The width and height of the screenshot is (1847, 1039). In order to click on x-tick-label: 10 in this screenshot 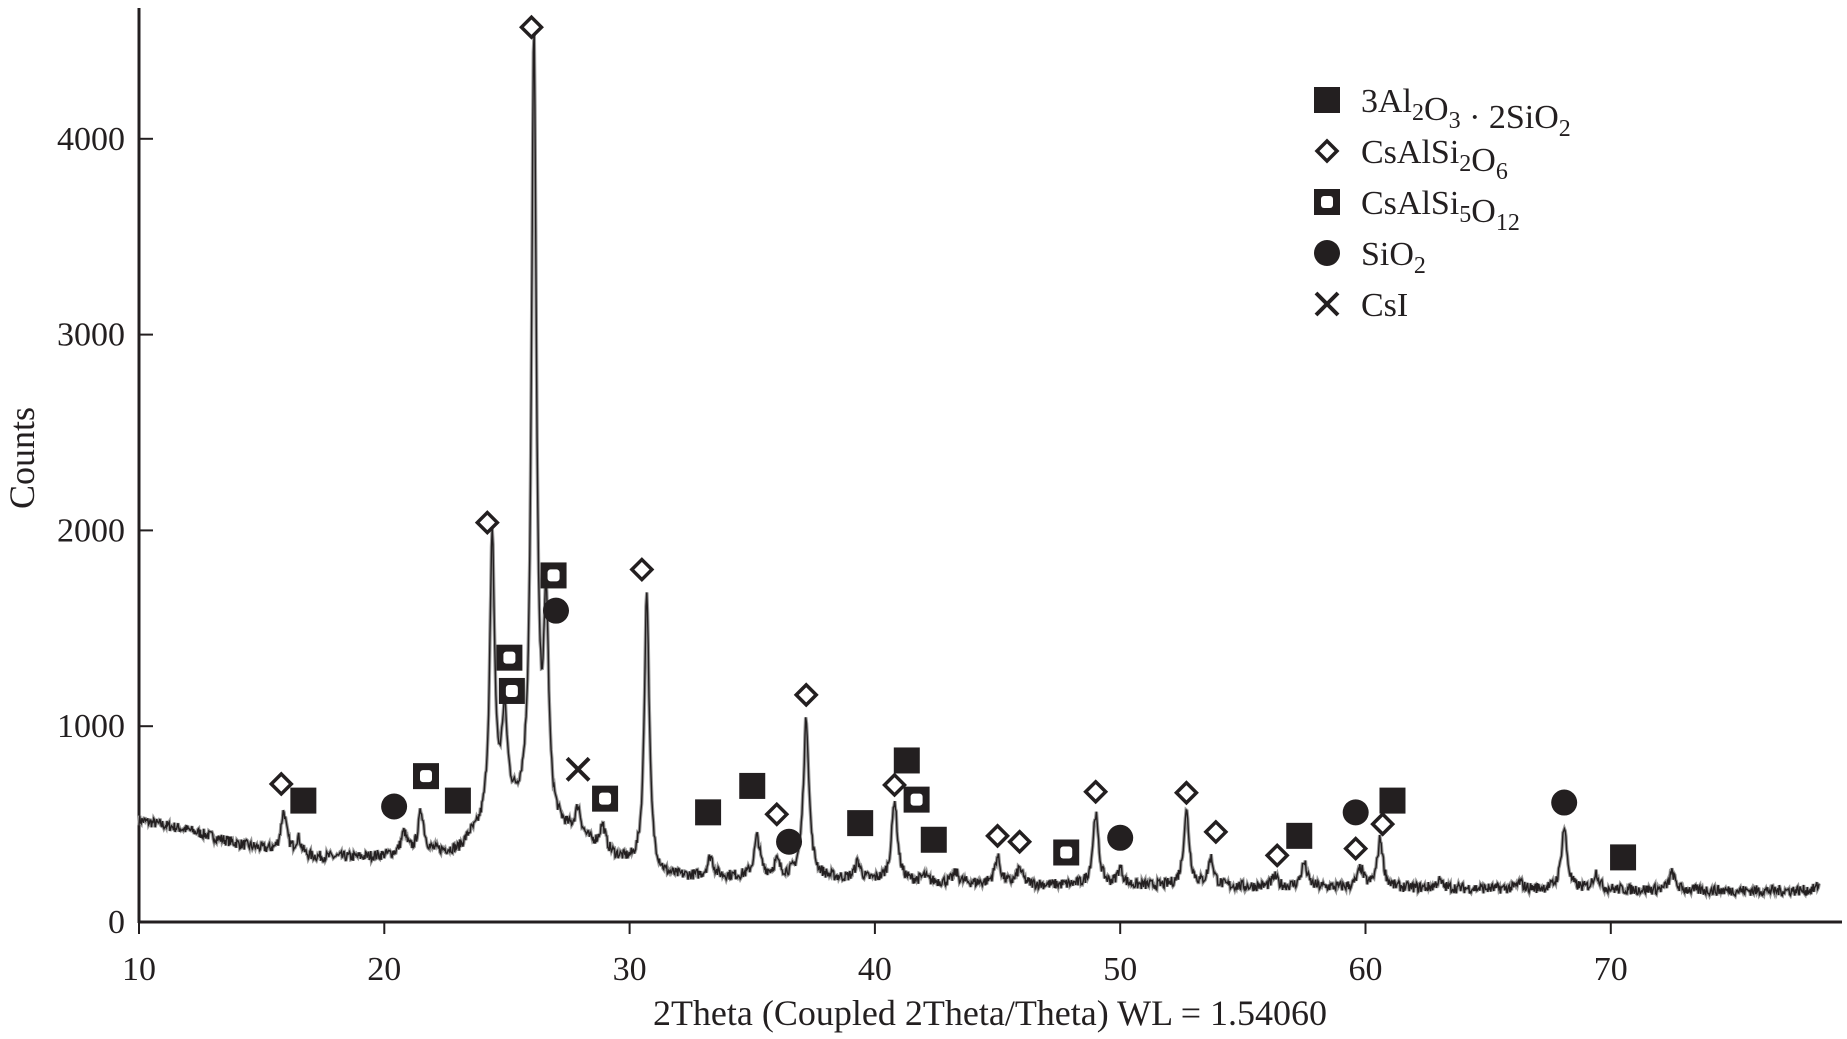, I will do `click(139, 969)`.